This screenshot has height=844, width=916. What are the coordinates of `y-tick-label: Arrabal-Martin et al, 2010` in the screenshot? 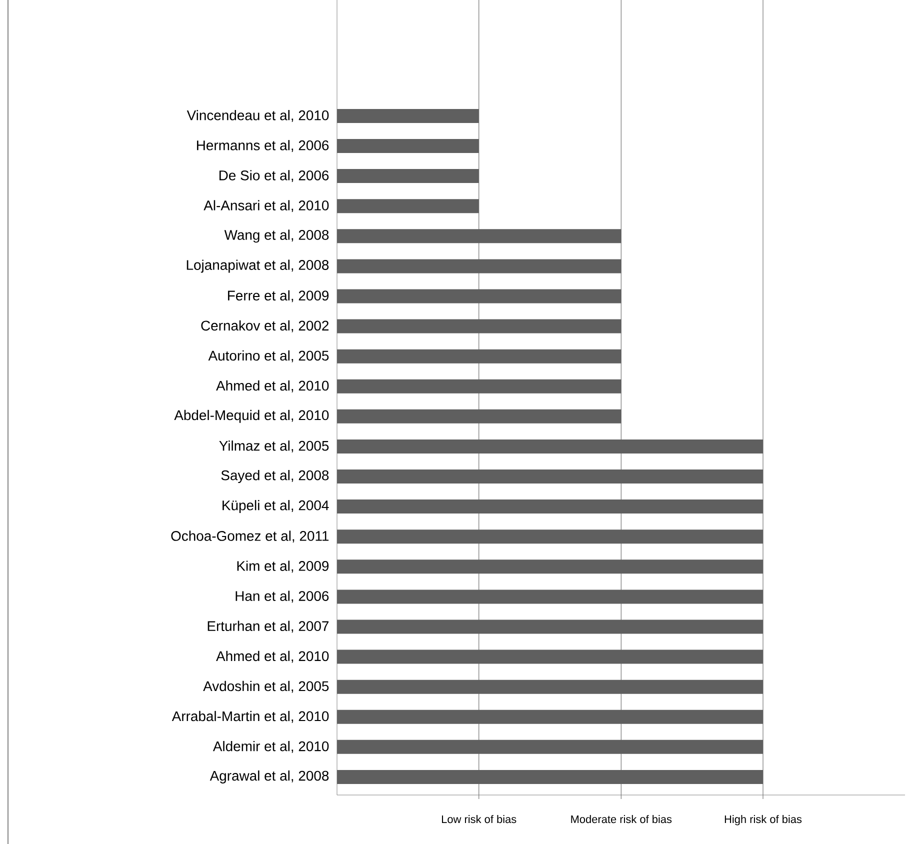 It's located at (250, 716).